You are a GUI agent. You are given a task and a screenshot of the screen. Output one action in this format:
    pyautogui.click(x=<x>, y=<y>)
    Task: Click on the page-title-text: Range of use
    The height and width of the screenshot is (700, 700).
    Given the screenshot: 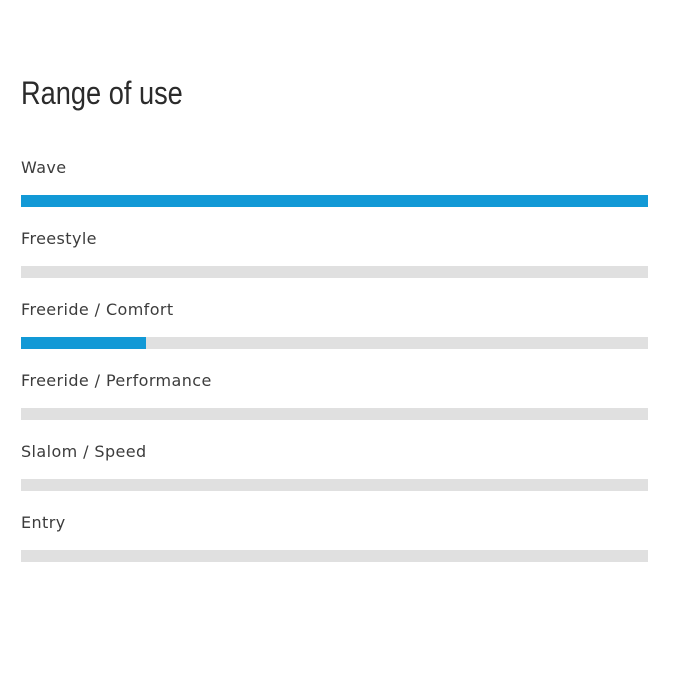 What is the action you would take?
    pyautogui.click(x=102, y=93)
    